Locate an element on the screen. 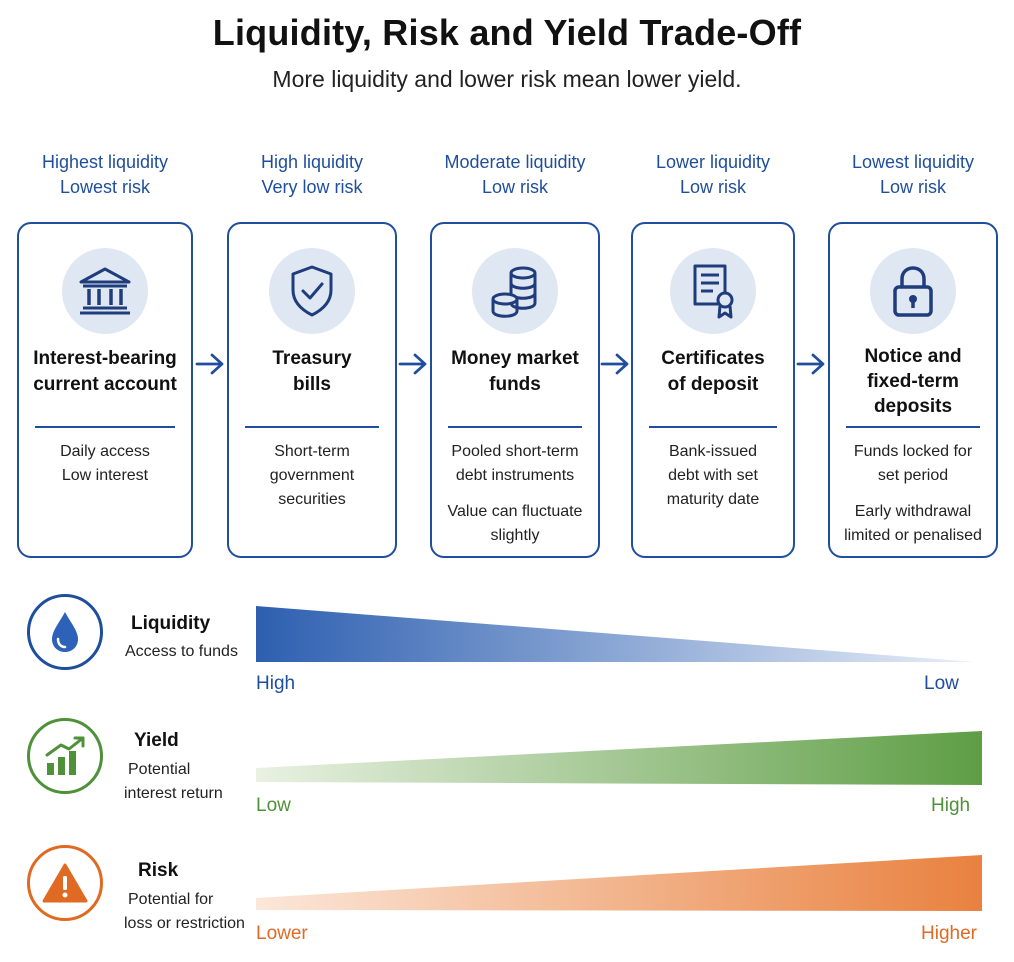 This screenshot has height=962, width=1014. certificate-icon is located at coordinates (713, 291).